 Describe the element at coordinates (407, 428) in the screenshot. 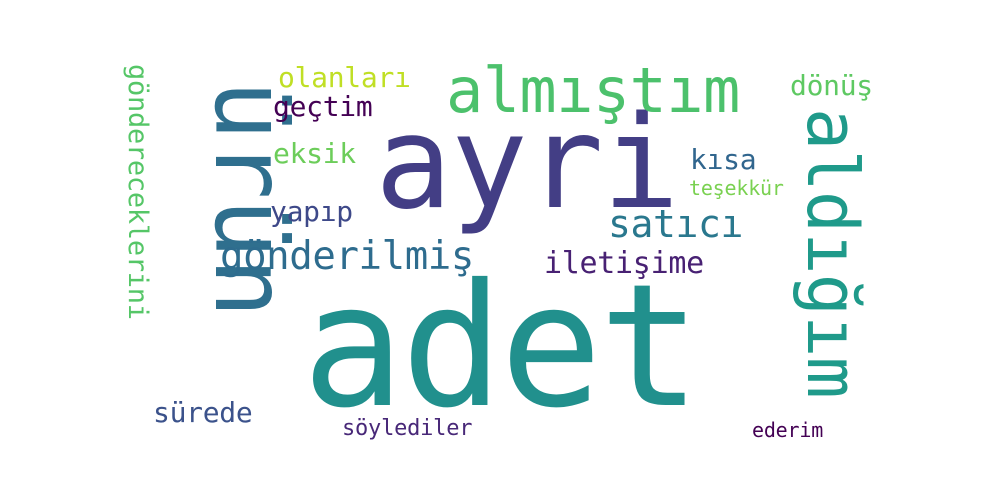

I see `word-soylediler: söylediler` at that location.